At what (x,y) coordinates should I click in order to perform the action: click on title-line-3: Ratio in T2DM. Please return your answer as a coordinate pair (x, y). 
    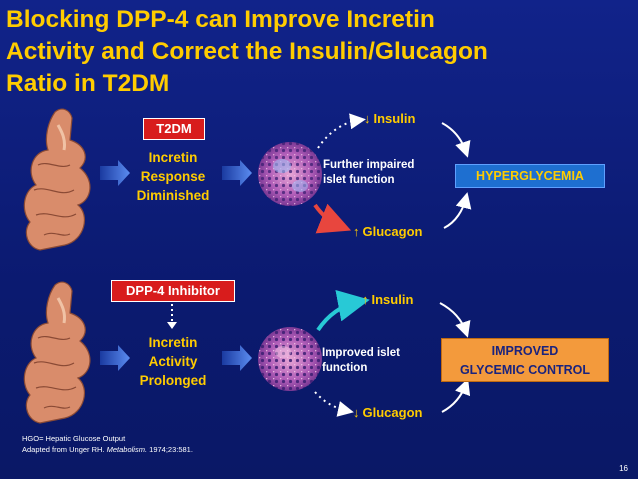
    Looking at the image, I should click on (88, 83).